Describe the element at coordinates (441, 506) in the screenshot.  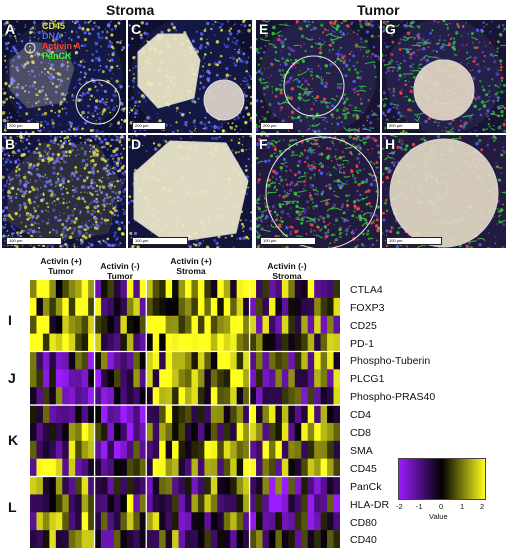
I see `colorbar-tick-0: 0` at that location.